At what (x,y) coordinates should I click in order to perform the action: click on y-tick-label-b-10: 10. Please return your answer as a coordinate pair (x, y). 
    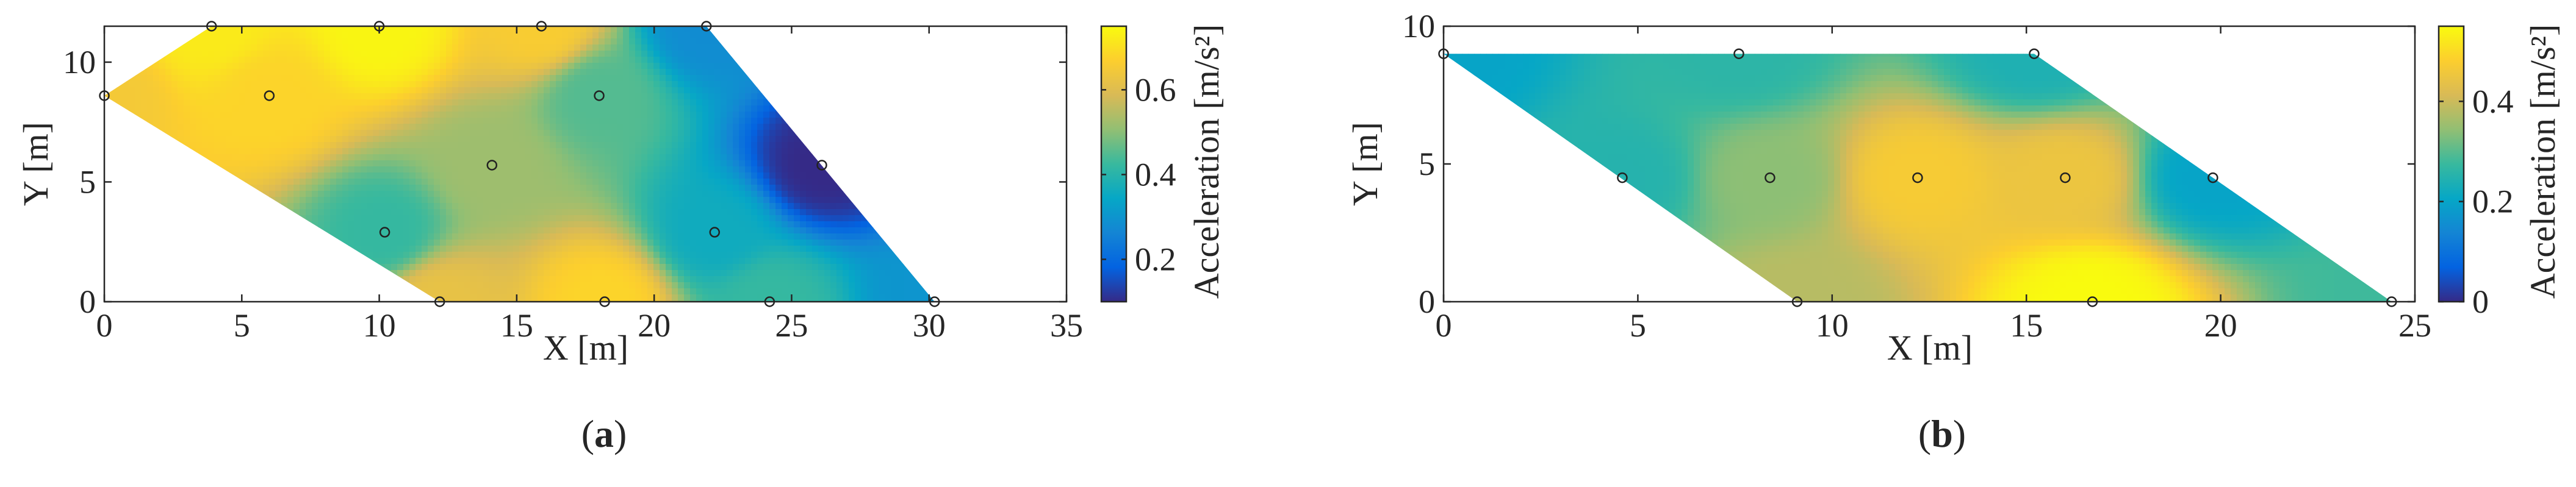
    Looking at the image, I should click on (1418, 26).